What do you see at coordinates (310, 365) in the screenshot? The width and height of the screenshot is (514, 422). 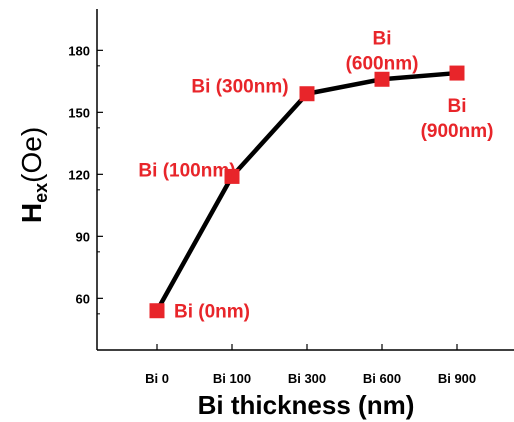 I see `x-axis-ticks: Bi 0 Bi 100 Bi 300 Bi 600 Bi 900` at bounding box center [310, 365].